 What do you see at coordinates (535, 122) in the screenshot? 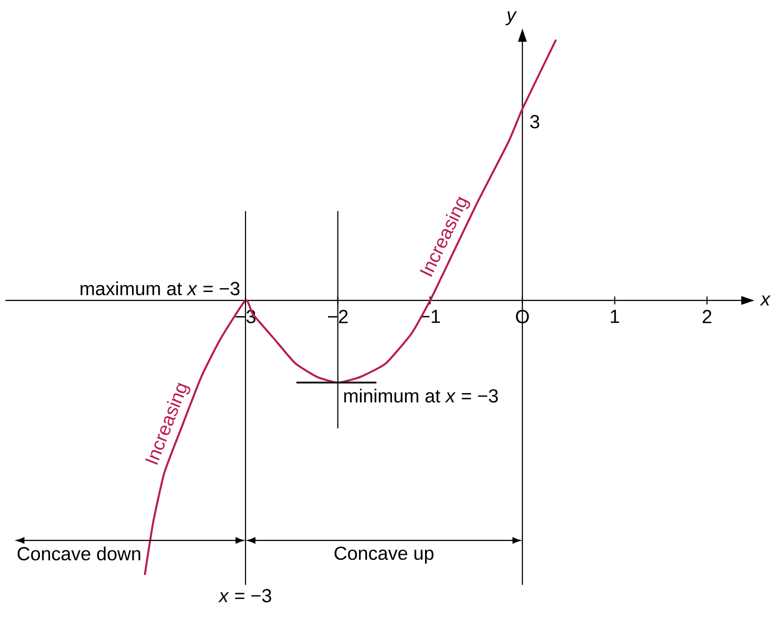
I see `annotation: 3` at bounding box center [535, 122].